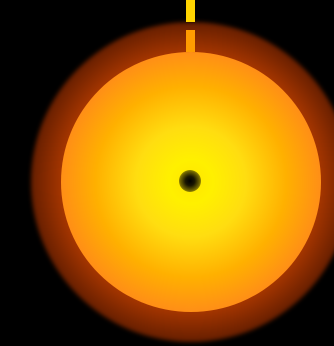 The width and height of the screenshot is (334, 346). Describe the element at coordinates (190, 181) in the screenshot. I see `black-hole-icon` at that location.